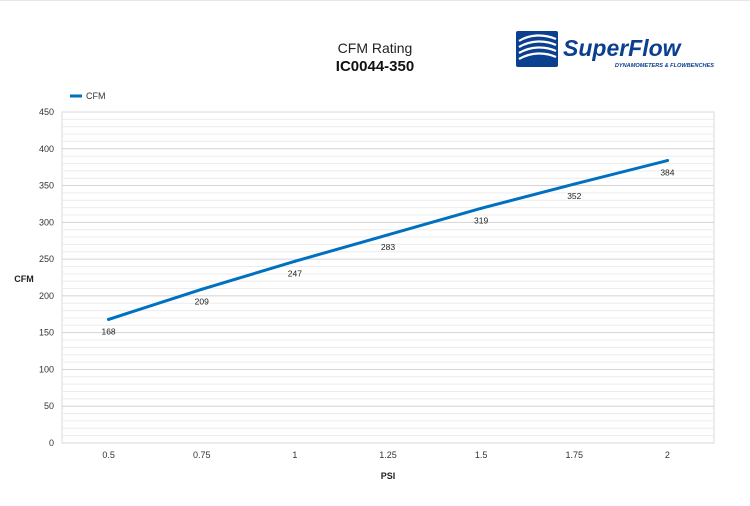  I want to click on x-tick-label: 1.25, so click(388, 455).